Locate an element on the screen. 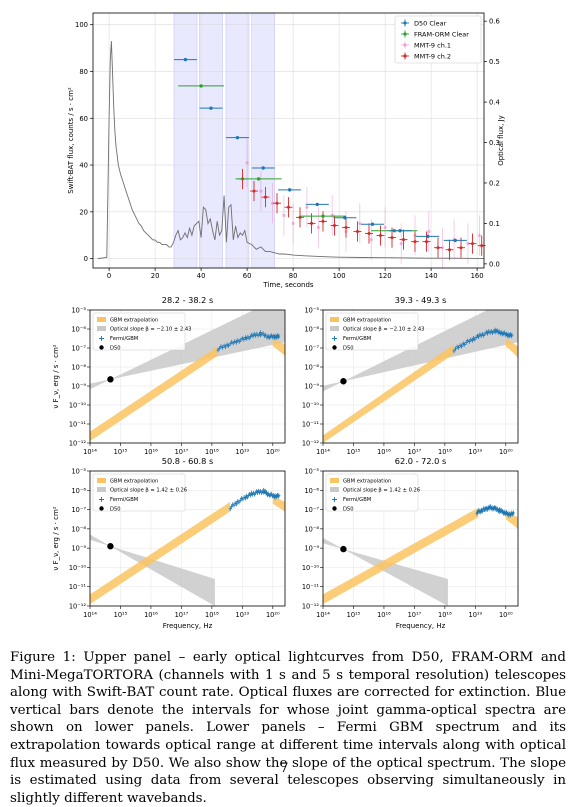 Image resolution: width=574 pixels, height=807 pixels. x-tick-label: 0 is located at coordinates (109, 276).